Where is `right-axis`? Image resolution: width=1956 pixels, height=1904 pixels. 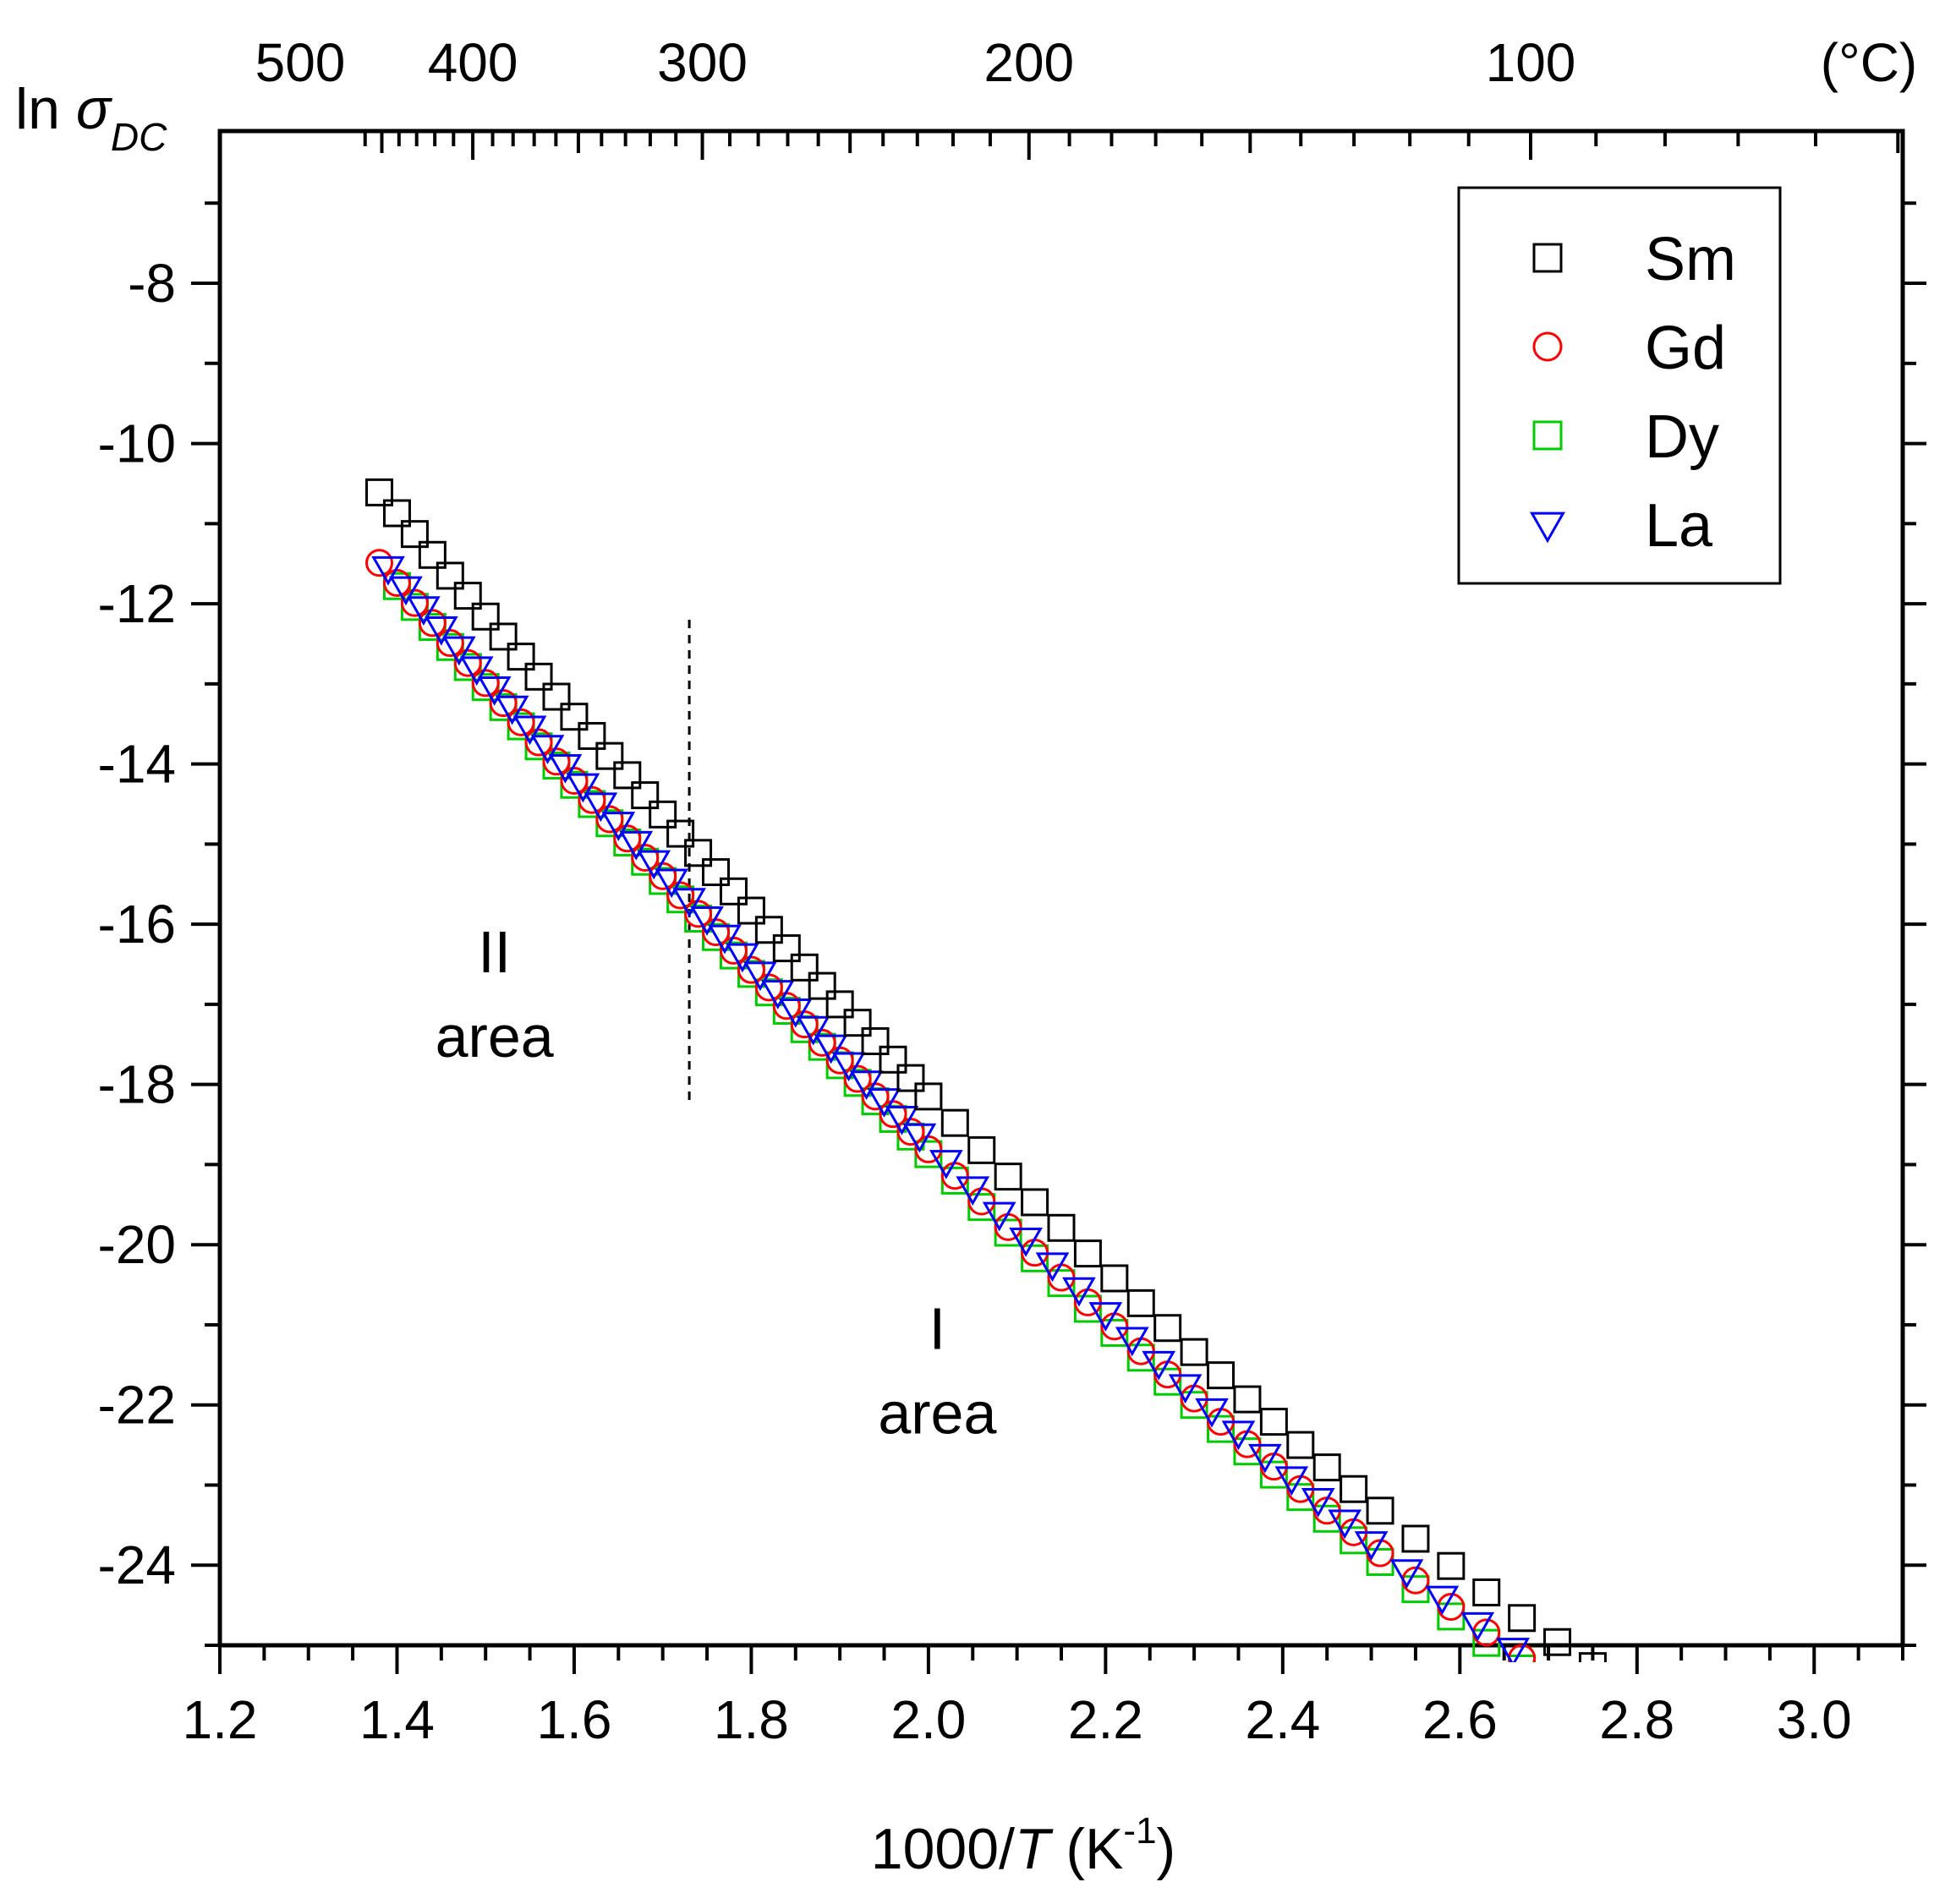 right-axis is located at coordinates (1914, 924).